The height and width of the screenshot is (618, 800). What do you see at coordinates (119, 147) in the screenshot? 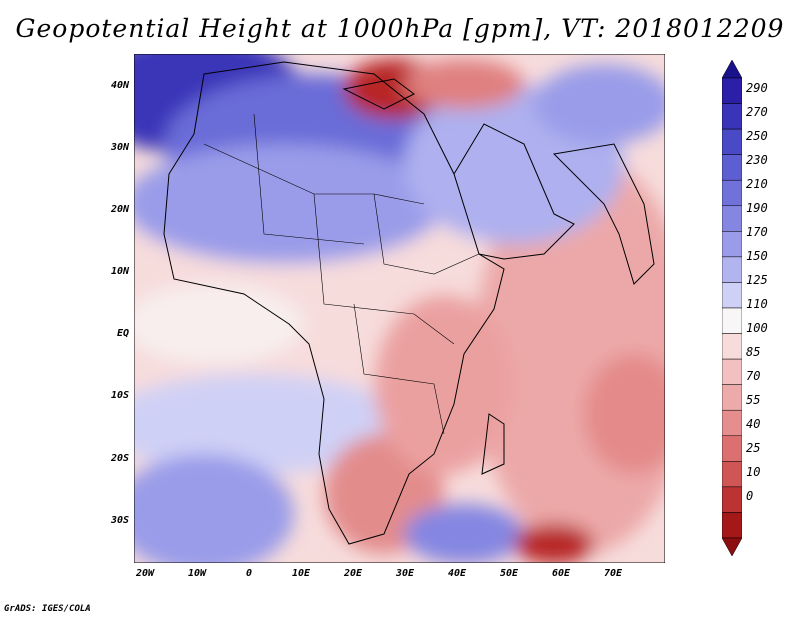
I see `y-tick-label: 30N` at bounding box center [119, 147].